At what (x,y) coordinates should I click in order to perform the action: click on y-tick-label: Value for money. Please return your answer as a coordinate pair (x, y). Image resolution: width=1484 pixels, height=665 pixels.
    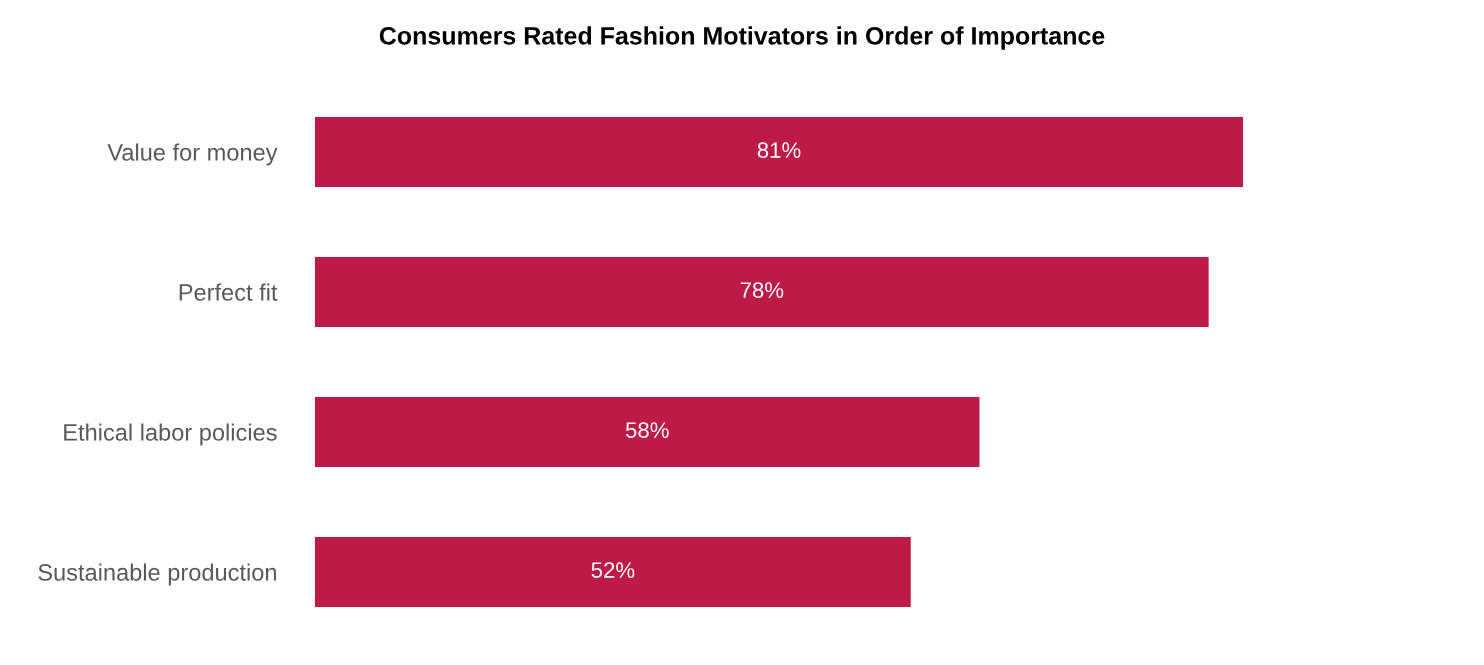
    Looking at the image, I should click on (192, 154).